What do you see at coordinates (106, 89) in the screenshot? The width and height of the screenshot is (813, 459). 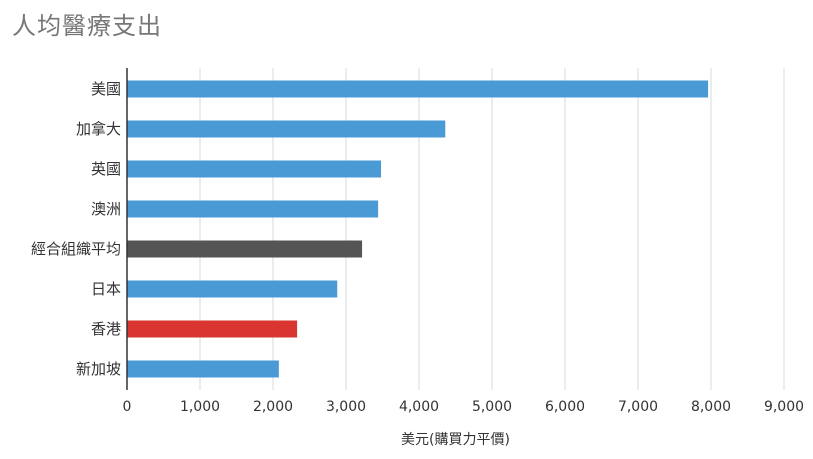 I see `category-label: 美國` at bounding box center [106, 89].